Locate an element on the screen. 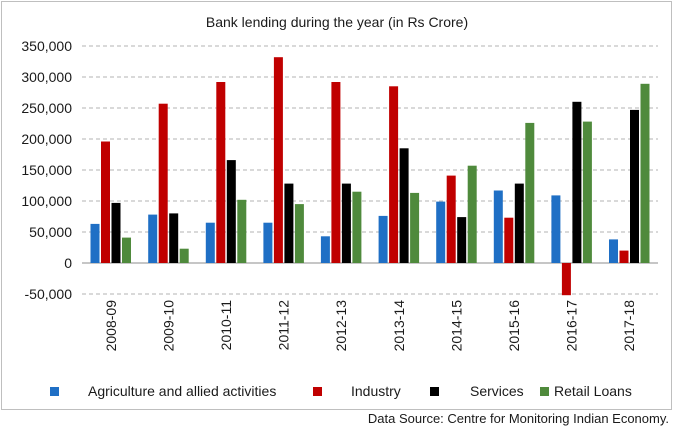 The width and height of the screenshot is (675, 430). x-tick-label: 2011-12 is located at coordinates (284, 325).